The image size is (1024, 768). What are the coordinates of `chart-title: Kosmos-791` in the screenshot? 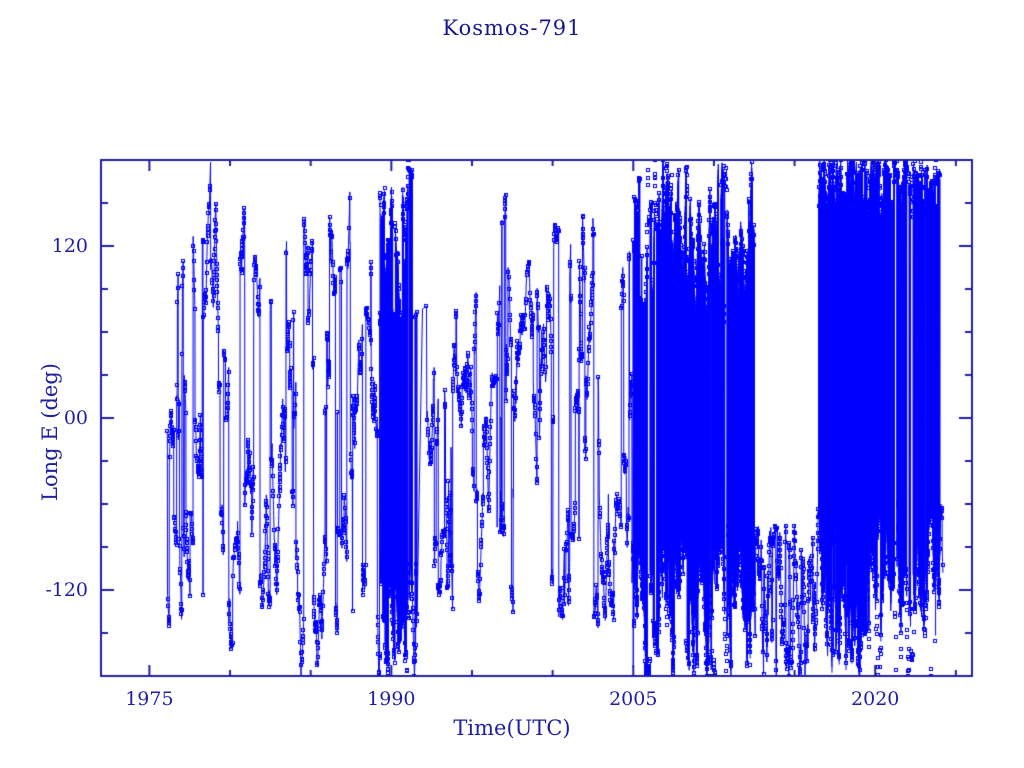 It's located at (512, 28).